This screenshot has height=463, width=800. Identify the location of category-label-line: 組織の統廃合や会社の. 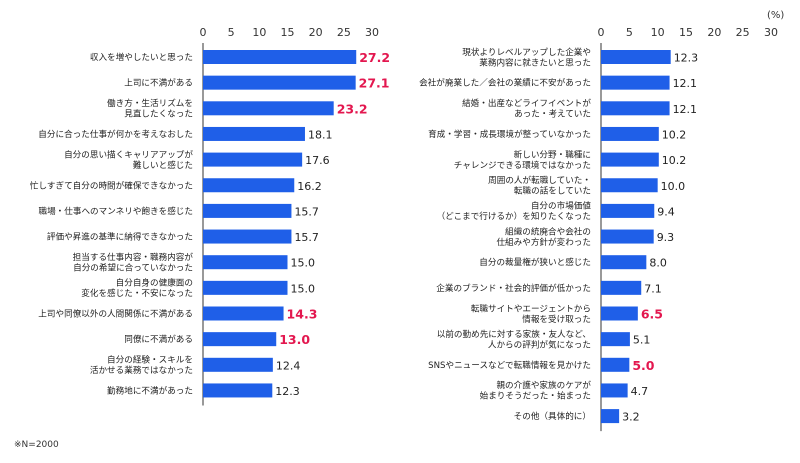
(548, 231).